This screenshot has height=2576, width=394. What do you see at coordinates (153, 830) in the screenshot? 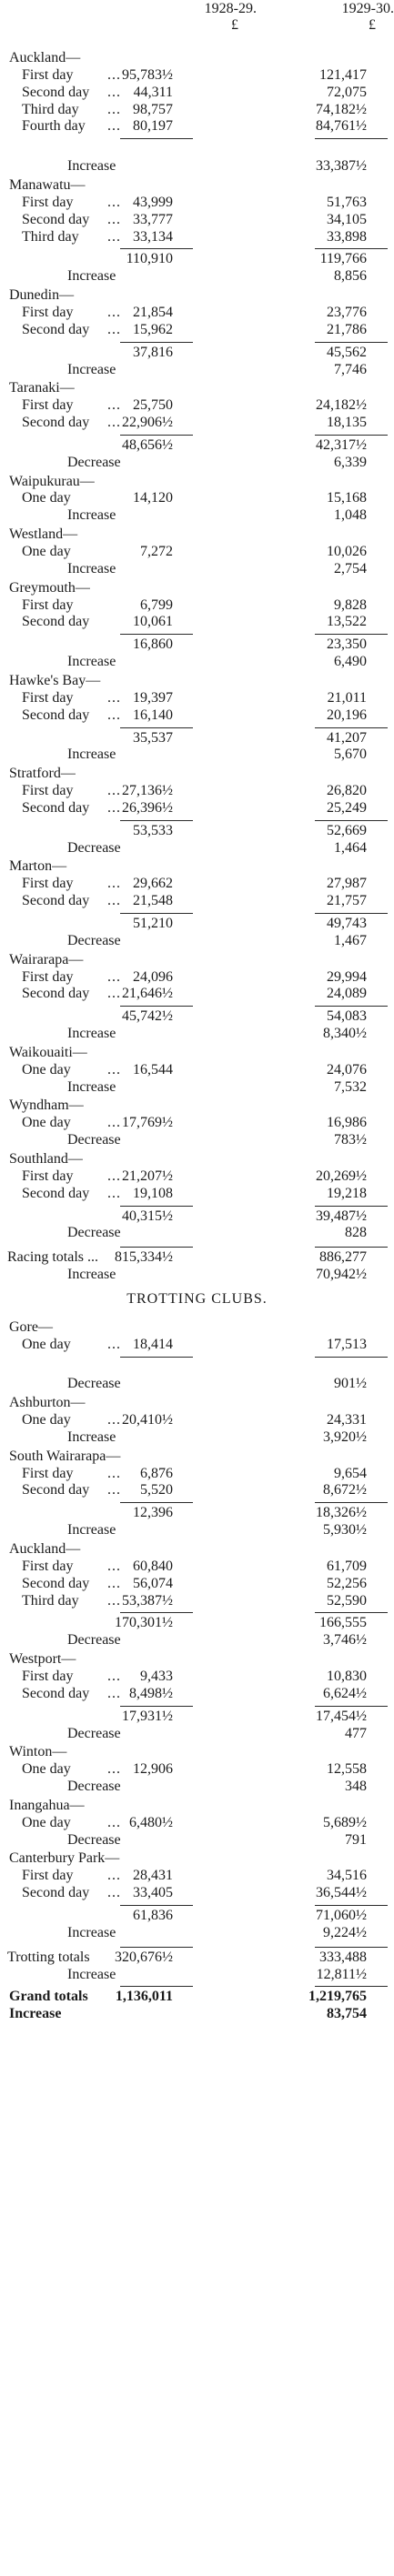
I see `value-1928-29: 53,533` at bounding box center [153, 830].